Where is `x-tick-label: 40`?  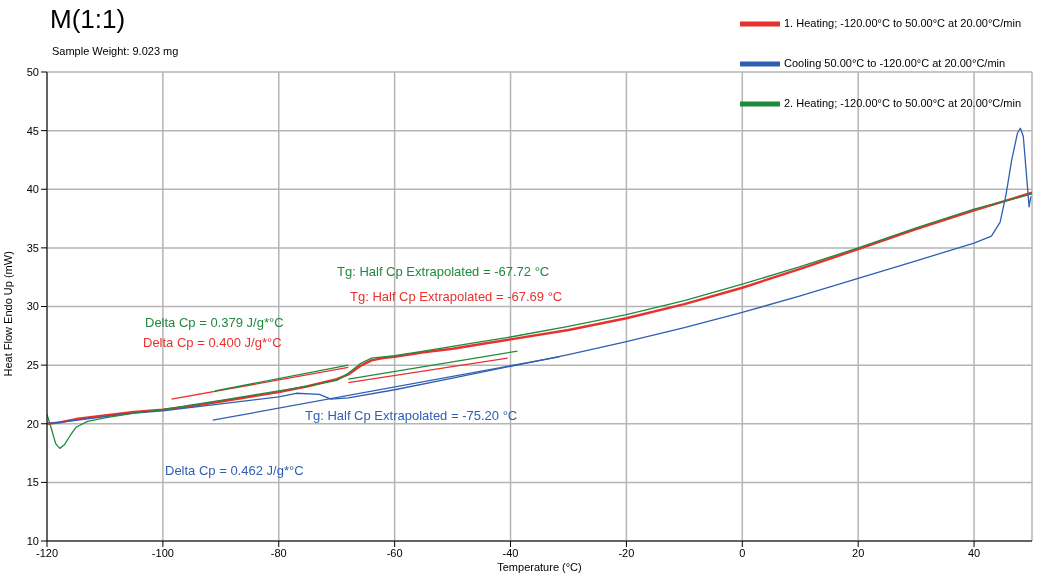 x-tick-label: 40 is located at coordinates (974, 552).